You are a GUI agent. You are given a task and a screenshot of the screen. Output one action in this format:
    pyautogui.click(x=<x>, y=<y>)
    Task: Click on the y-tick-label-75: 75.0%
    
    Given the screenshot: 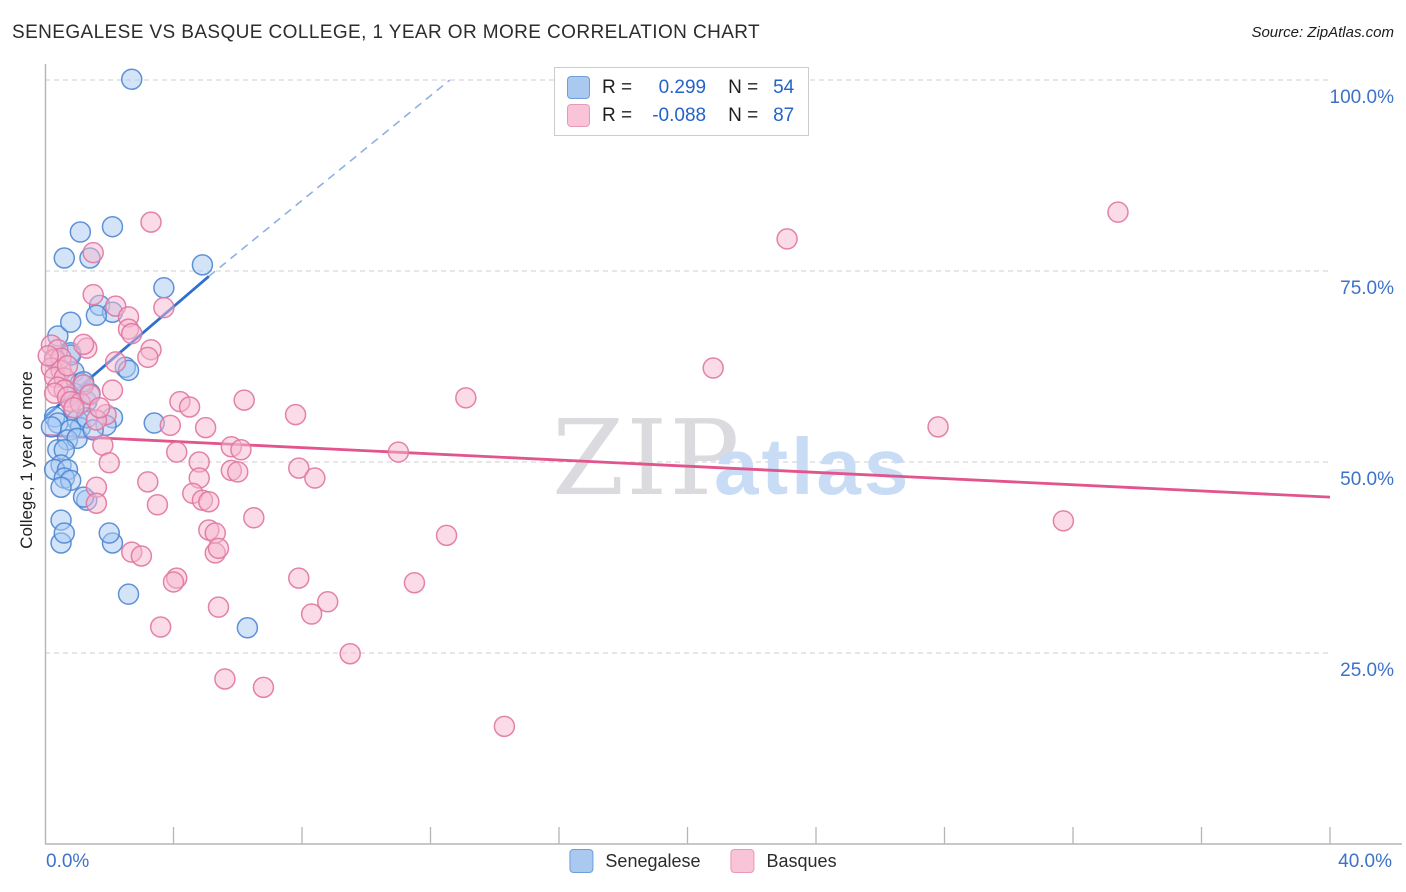 What is the action you would take?
    pyautogui.click(x=1367, y=288)
    